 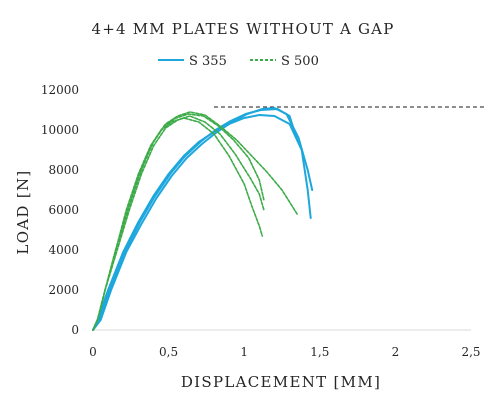 I want to click on x-axis-label: DISPLACEMENT [MM], so click(x=281, y=382).